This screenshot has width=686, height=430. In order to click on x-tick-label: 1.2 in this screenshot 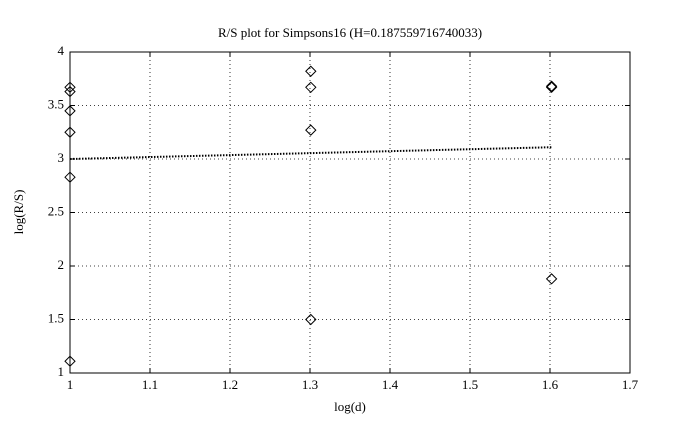, I will do `click(230, 384)`.